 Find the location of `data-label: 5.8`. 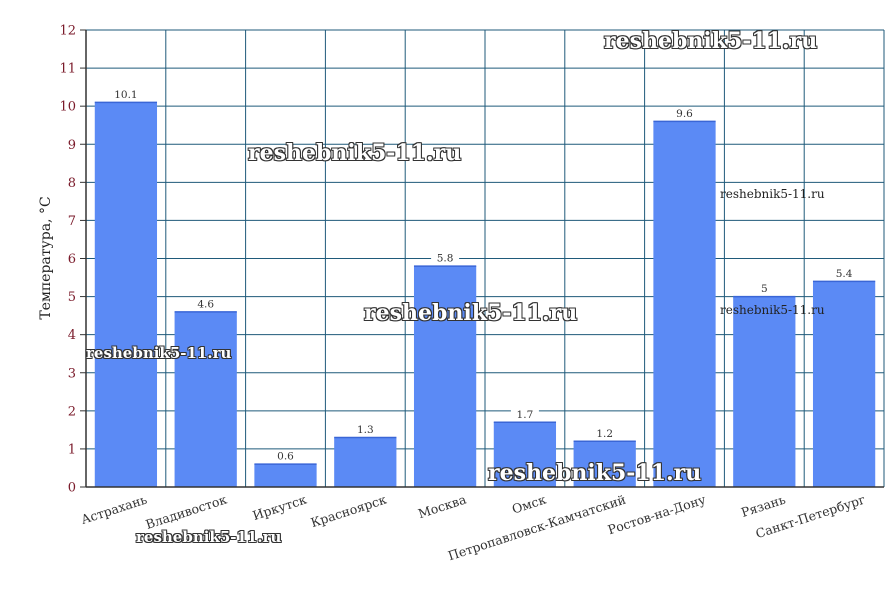

data-label: 5.8 is located at coordinates (445, 259).